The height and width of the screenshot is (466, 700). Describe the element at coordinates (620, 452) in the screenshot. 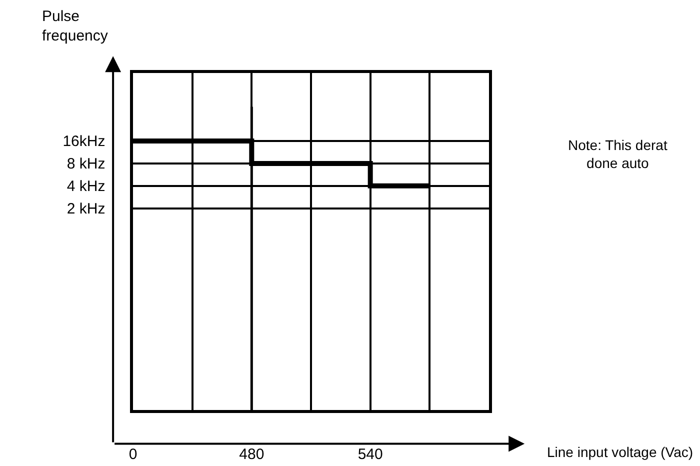

I see `x-axis-title: Line input voltage (Vac)` at that location.